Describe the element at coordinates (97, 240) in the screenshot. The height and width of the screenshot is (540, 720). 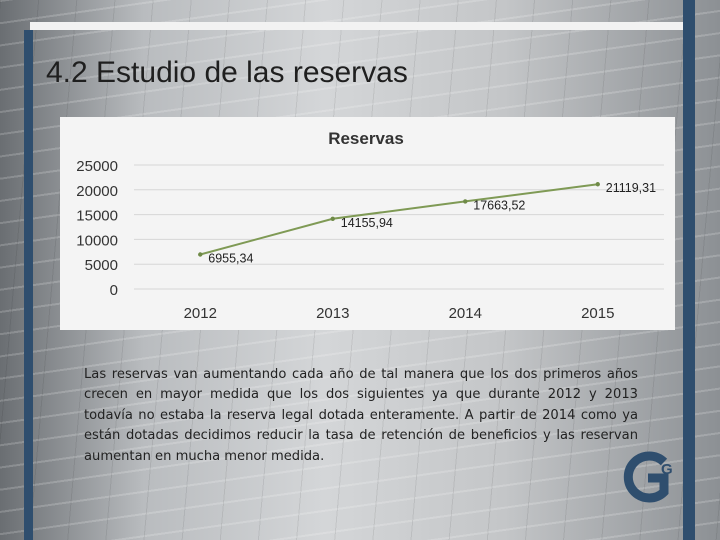
I see `y-tick-label: 10000` at that location.